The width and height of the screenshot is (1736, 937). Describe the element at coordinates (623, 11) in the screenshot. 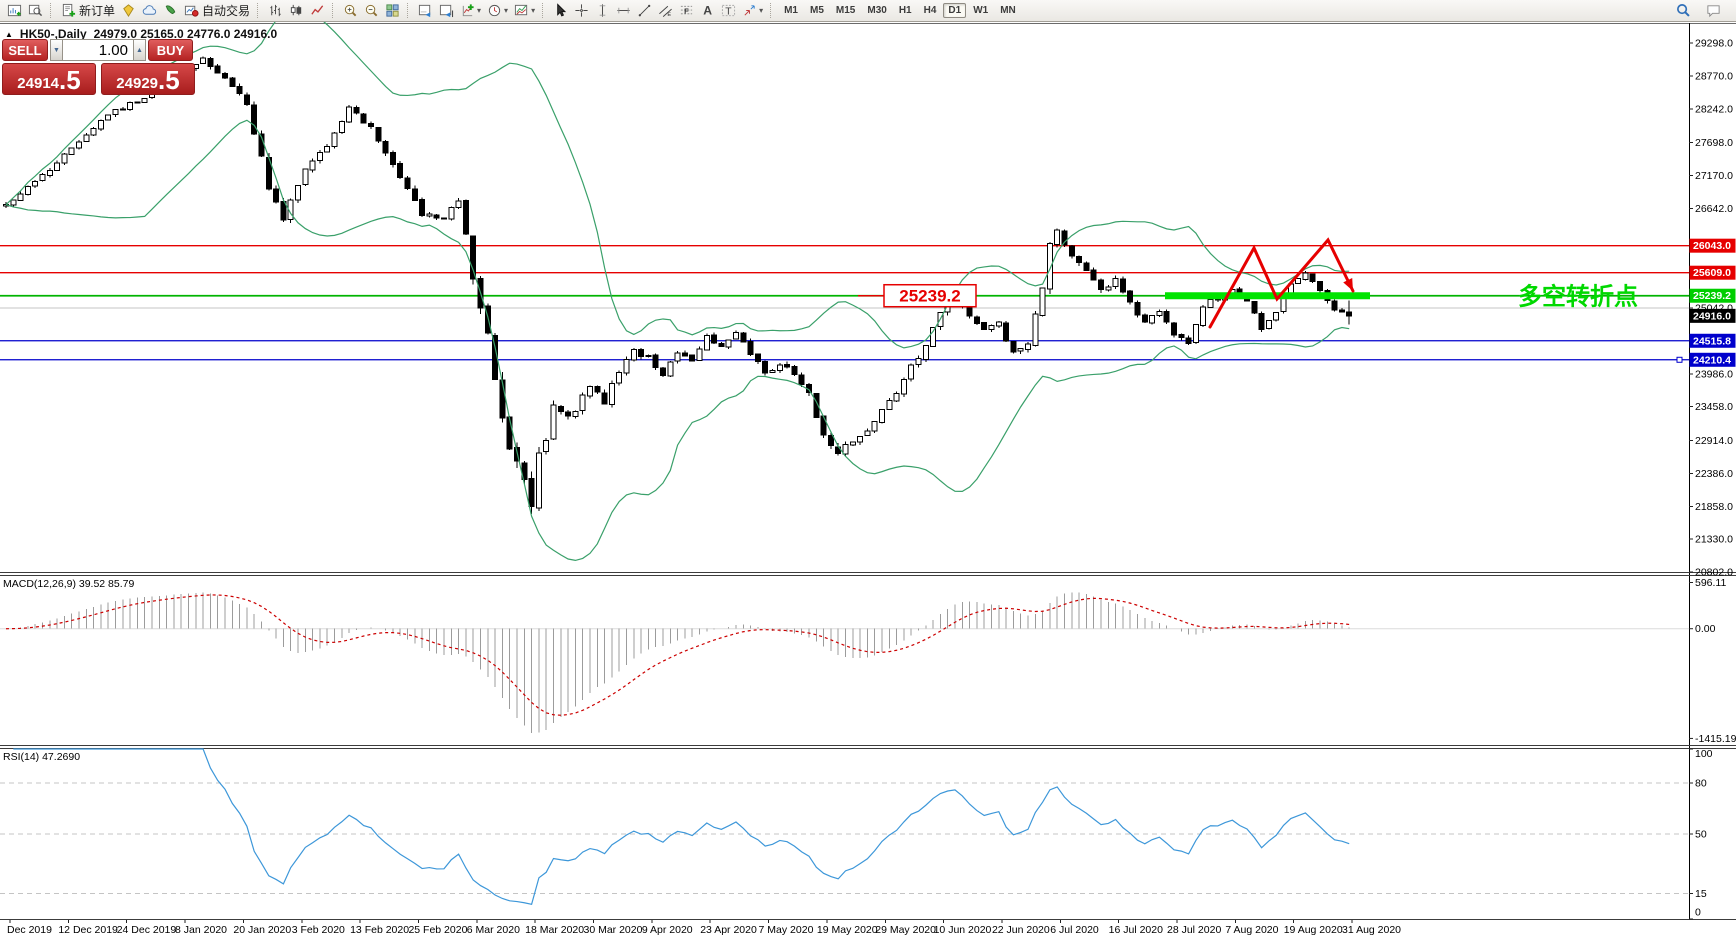

I see `horizontal-line-button` at that location.